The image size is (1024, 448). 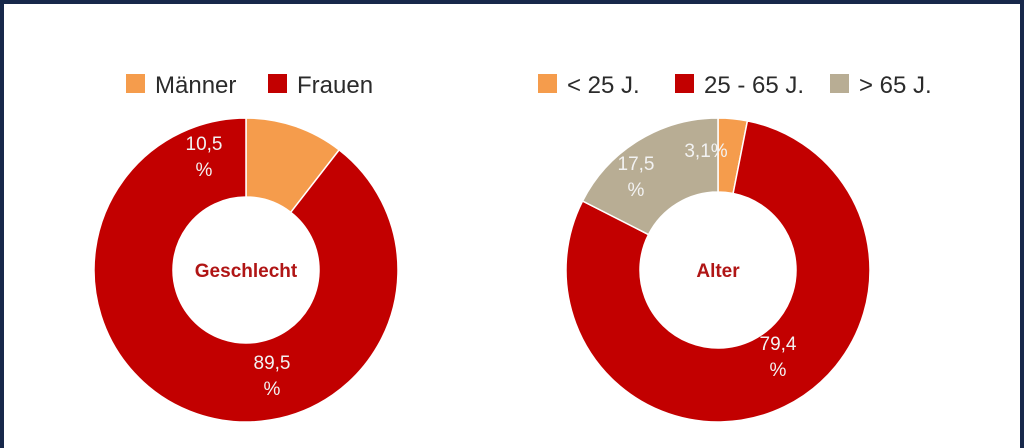 I want to click on legend-swatch-gt-65-j, so click(x=839, y=83).